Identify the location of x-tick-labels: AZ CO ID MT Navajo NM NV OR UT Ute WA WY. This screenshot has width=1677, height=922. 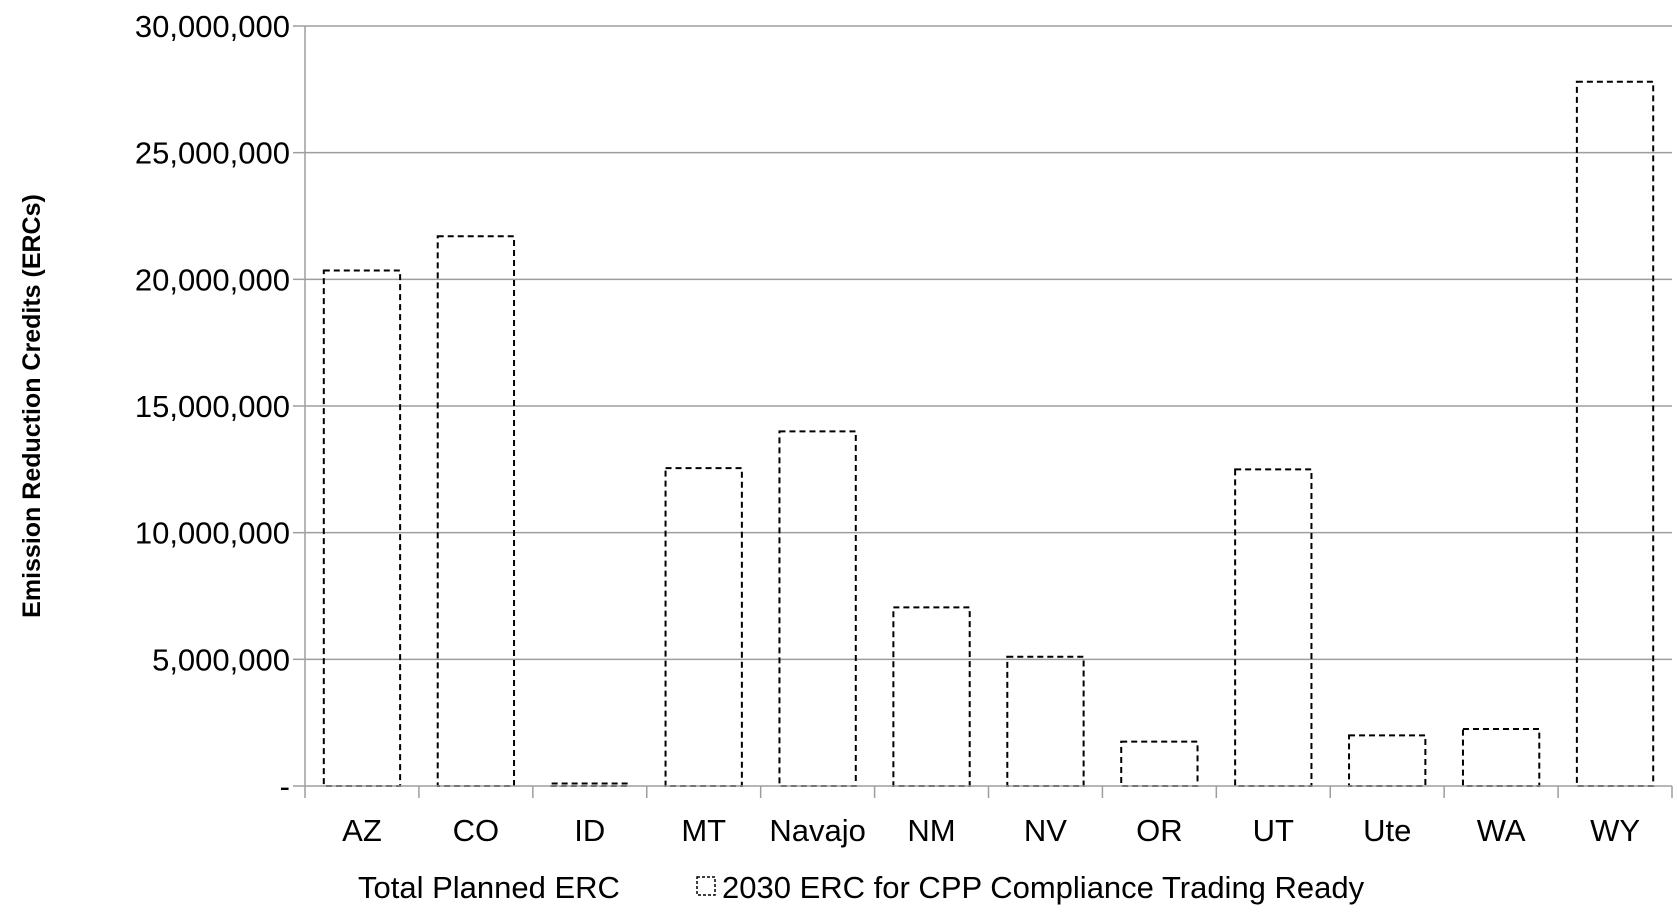
(991, 830).